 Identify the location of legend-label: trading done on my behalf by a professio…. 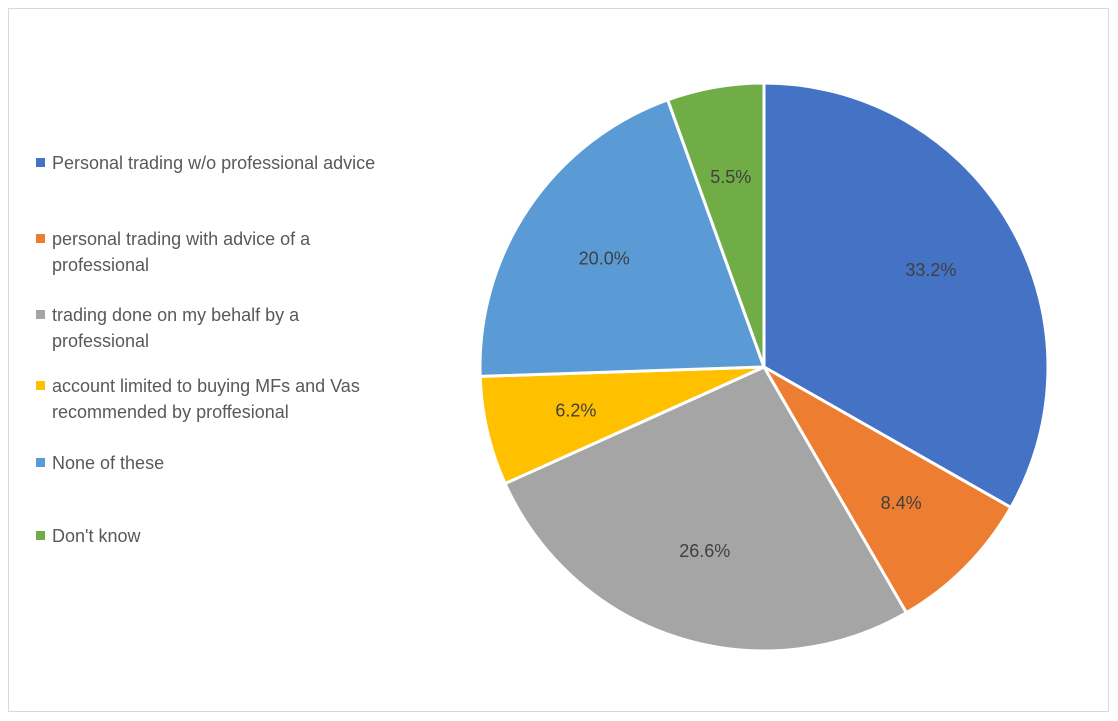
(176, 328).